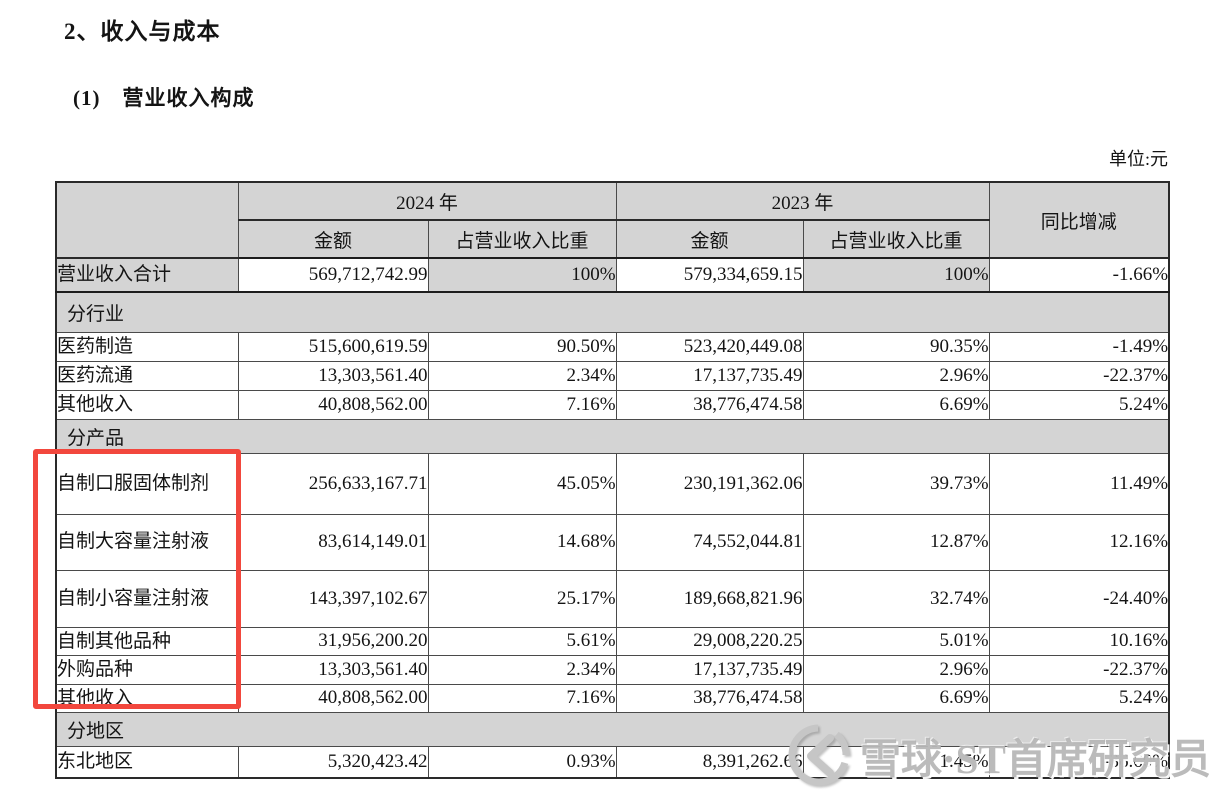 The image size is (1209, 797). I want to click on yoy-cell: -1.66%, so click(1079, 275).